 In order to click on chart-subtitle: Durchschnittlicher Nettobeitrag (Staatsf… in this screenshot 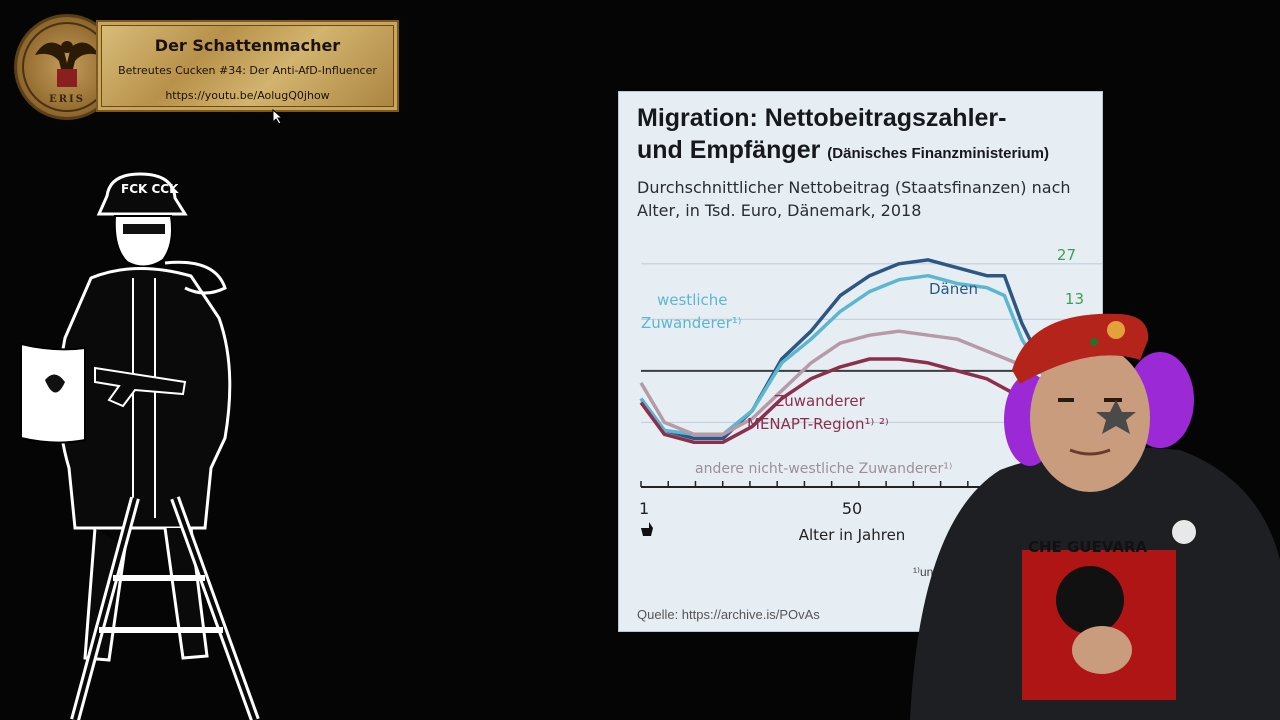, I will do `click(854, 199)`.